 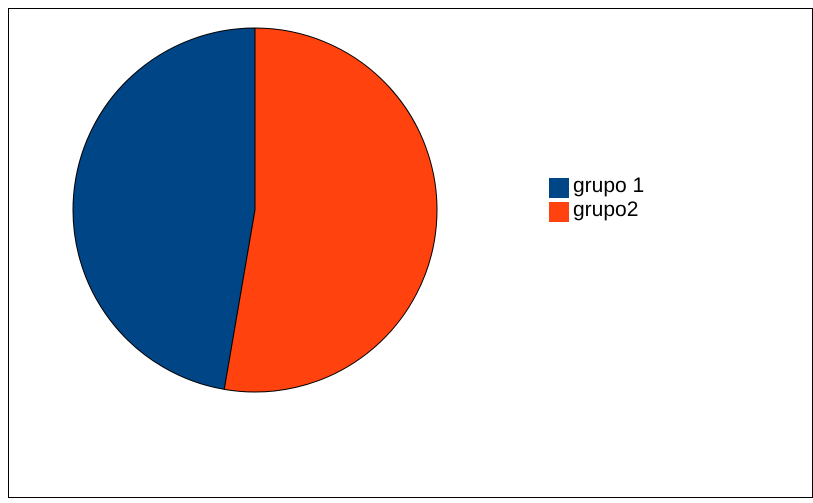 I want to click on legend-label: grupo2, so click(x=605, y=209).